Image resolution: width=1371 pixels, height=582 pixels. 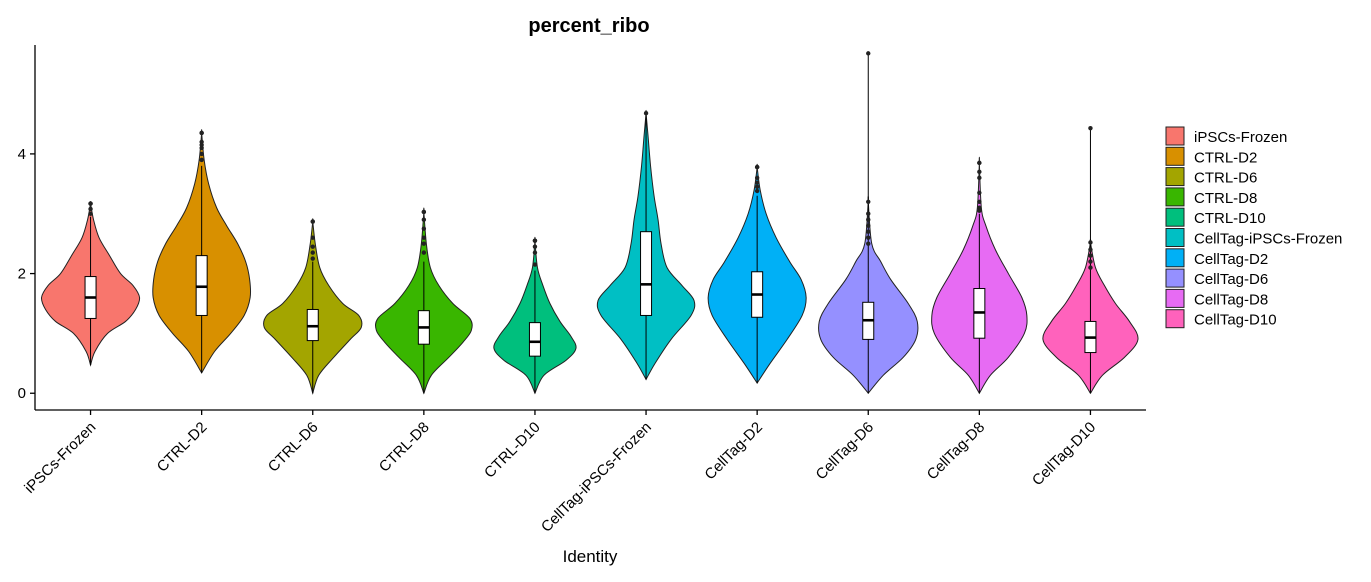 I want to click on x-tick-label: CellTag-D2, so click(x=733, y=451).